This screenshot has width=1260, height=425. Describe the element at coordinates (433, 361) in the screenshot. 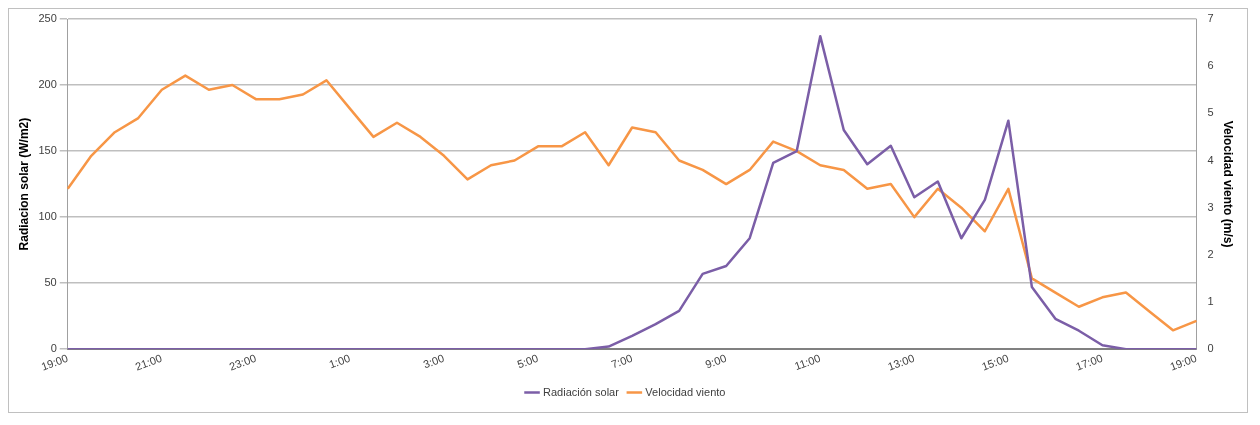

I see `x-tick-label: 3:00` at that location.